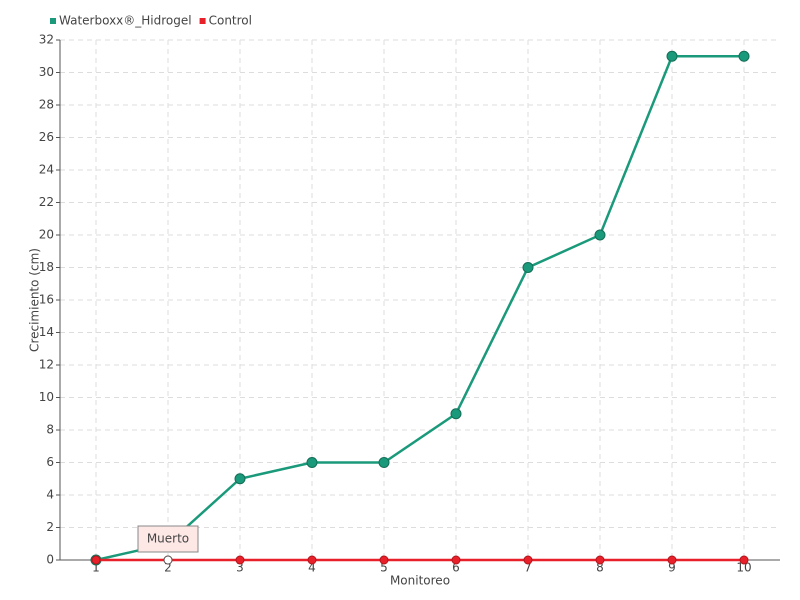 This screenshot has width=800, height=600. What do you see at coordinates (46, 332) in the screenshot?
I see `y-tick-label: 14` at bounding box center [46, 332].